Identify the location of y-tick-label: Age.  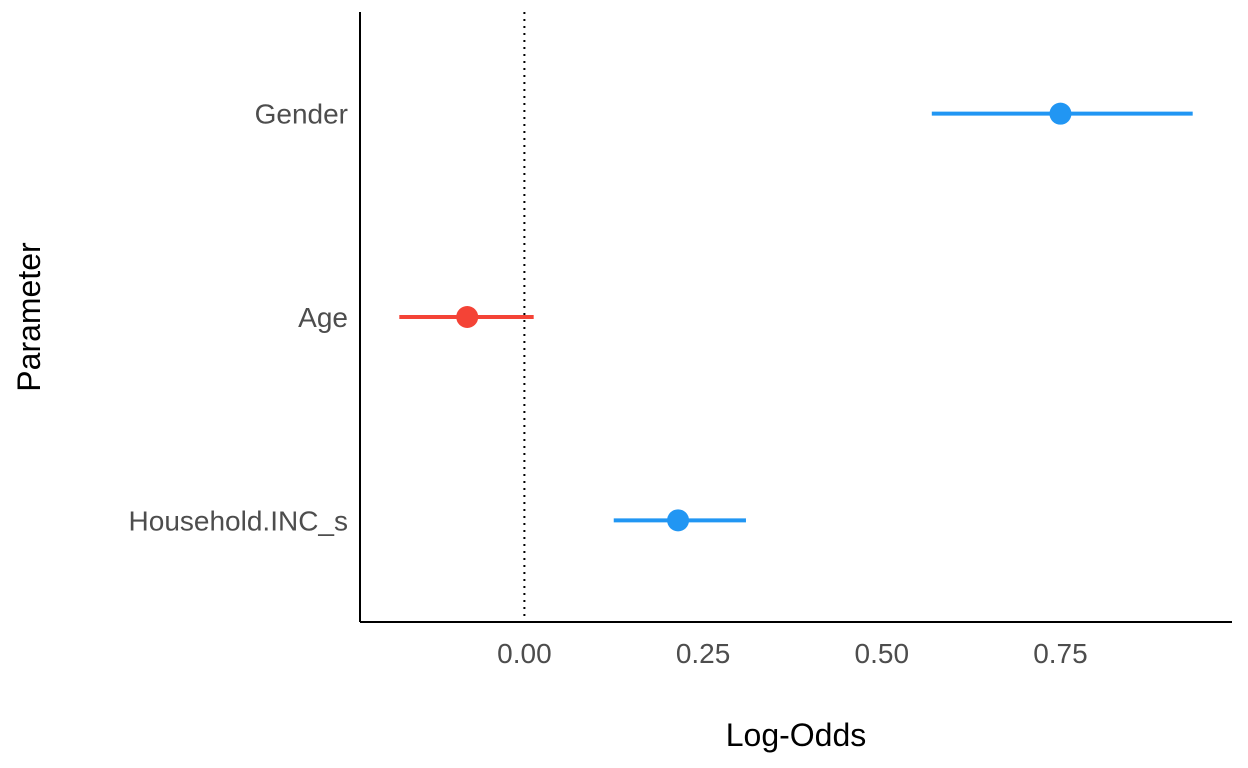
(323, 317).